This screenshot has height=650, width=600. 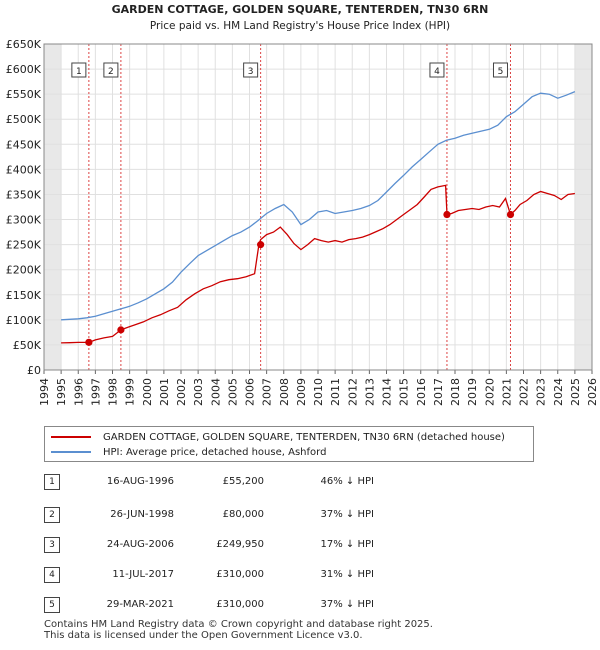 What do you see at coordinates (52, 605) in the screenshot?
I see `sale-number: 5` at bounding box center [52, 605].